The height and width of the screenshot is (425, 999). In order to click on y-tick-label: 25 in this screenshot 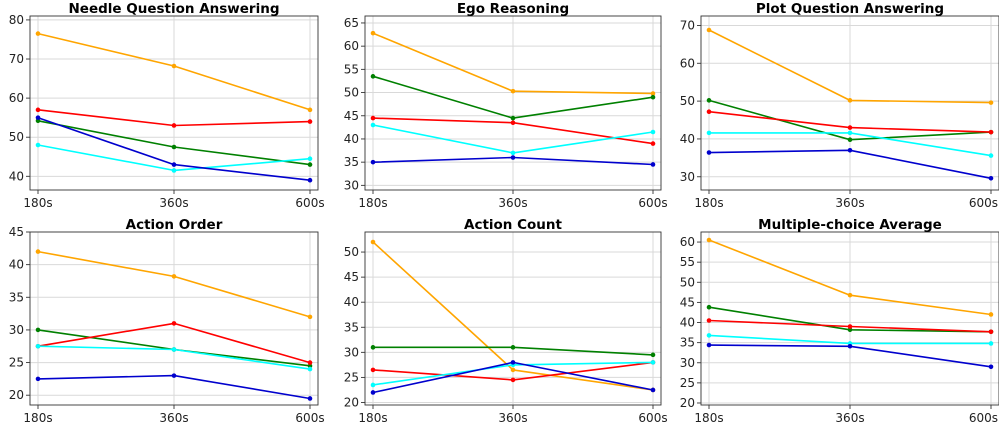, I will do `click(351, 377)`.